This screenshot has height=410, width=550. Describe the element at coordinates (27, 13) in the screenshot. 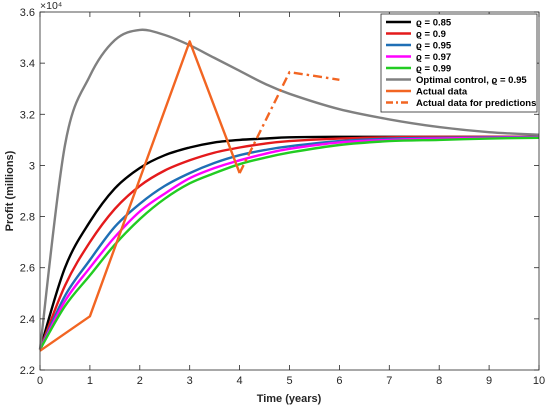

I see `y-tick-label: 3.6` at that location.